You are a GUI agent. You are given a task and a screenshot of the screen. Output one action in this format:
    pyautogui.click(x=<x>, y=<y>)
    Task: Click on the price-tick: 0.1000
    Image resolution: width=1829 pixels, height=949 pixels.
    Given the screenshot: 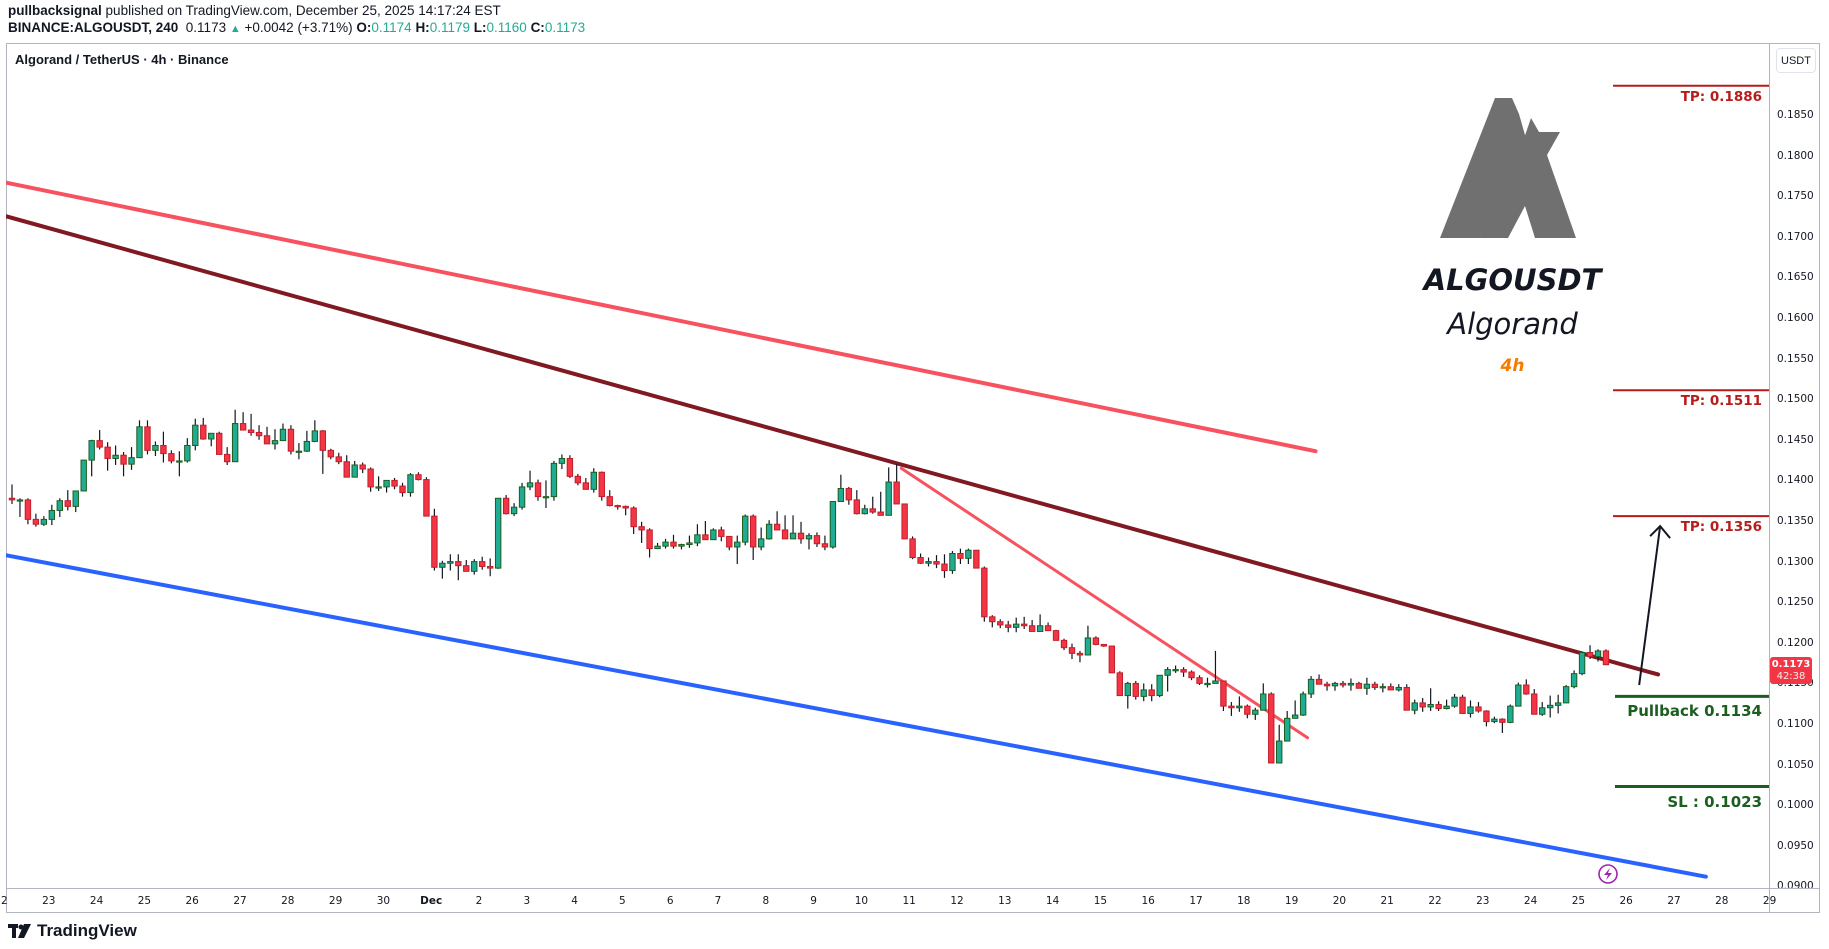 What is the action you would take?
    pyautogui.click(x=1795, y=805)
    